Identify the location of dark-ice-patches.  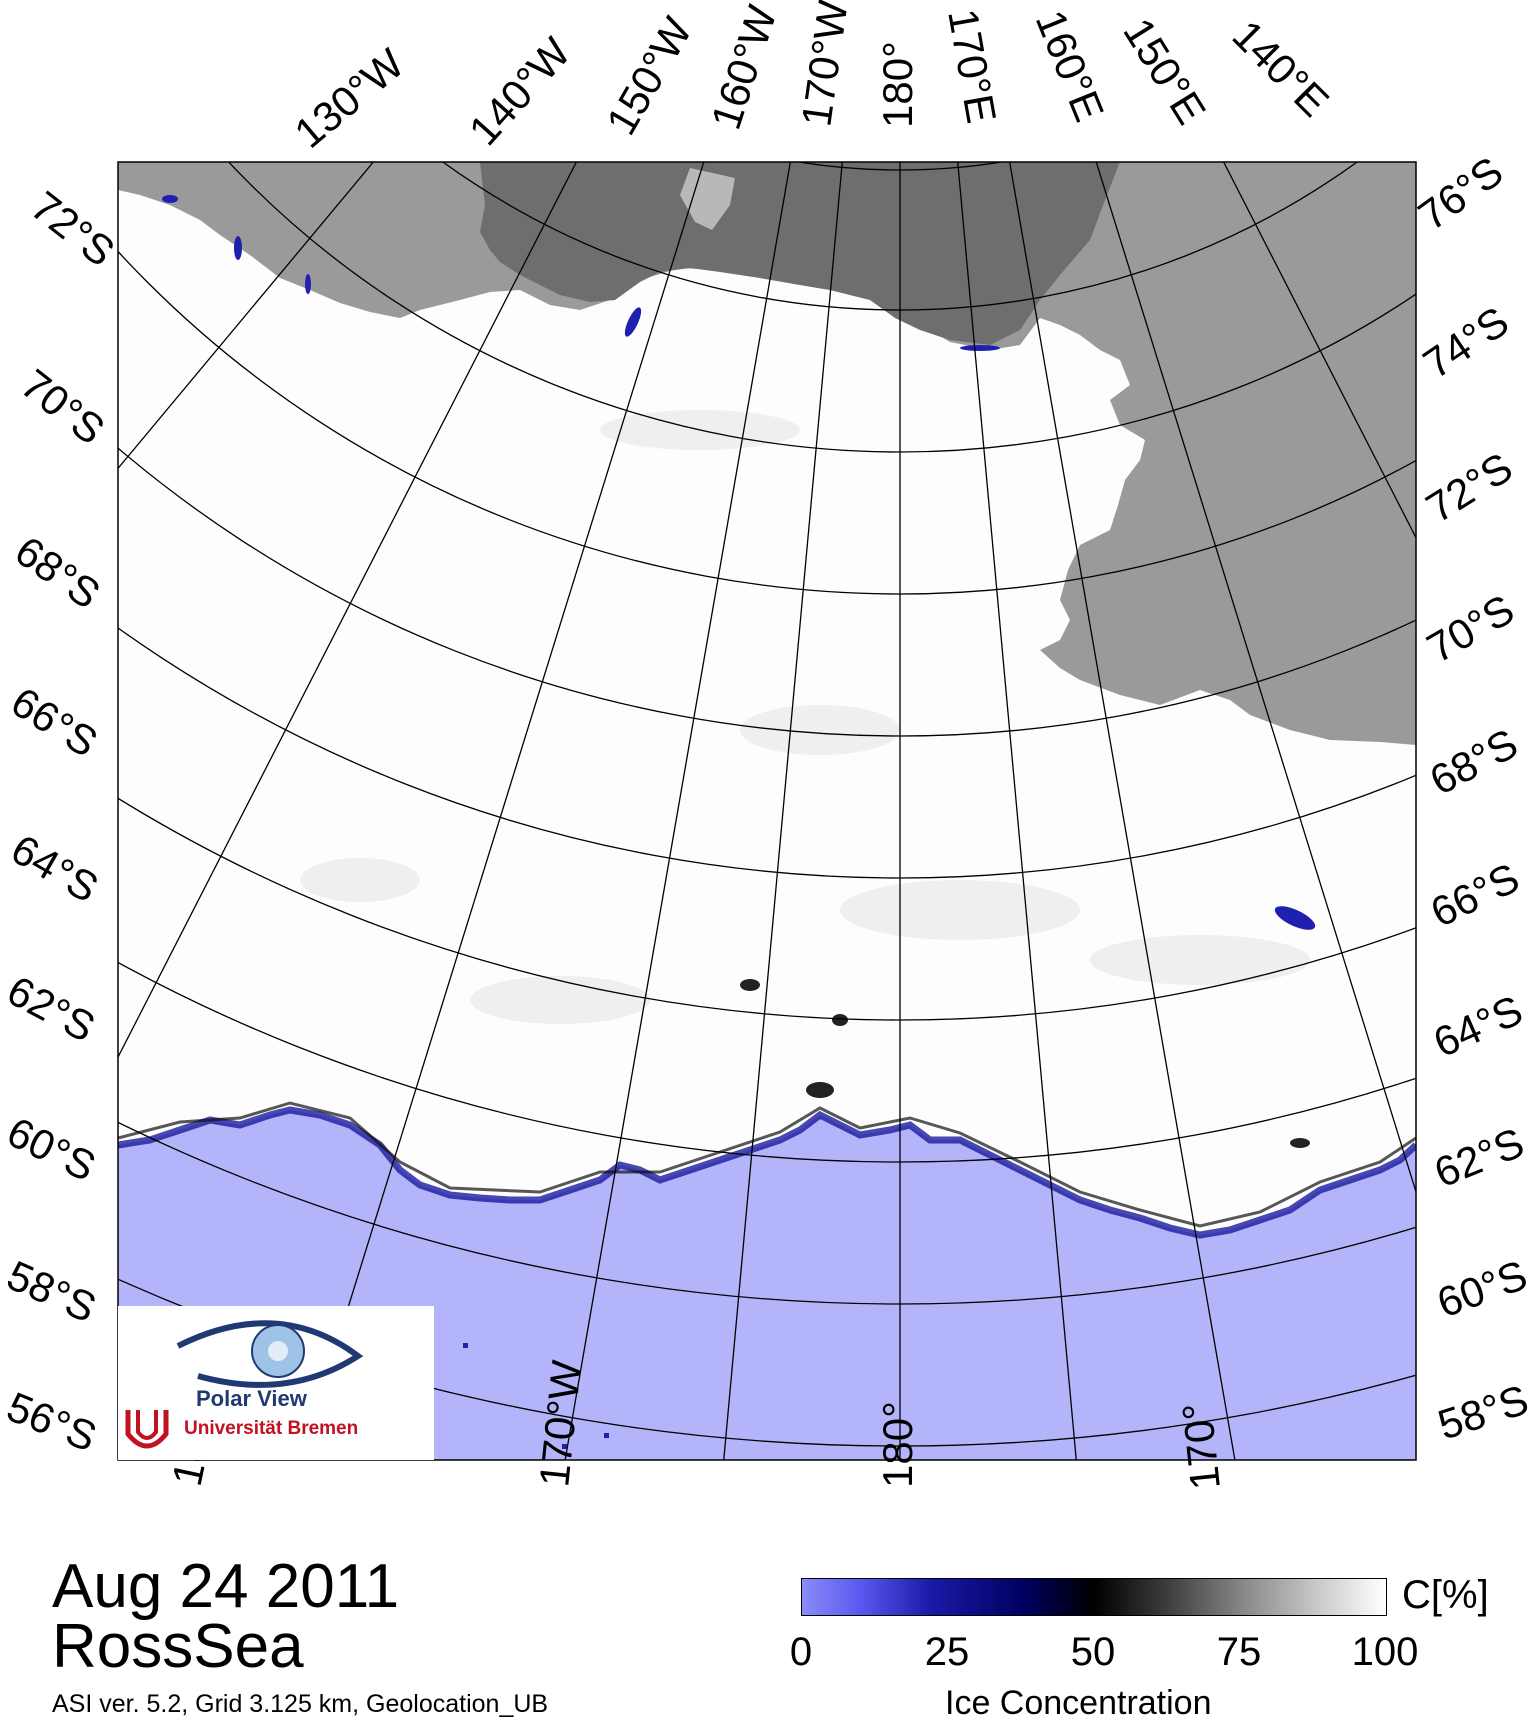
(1025, 1063).